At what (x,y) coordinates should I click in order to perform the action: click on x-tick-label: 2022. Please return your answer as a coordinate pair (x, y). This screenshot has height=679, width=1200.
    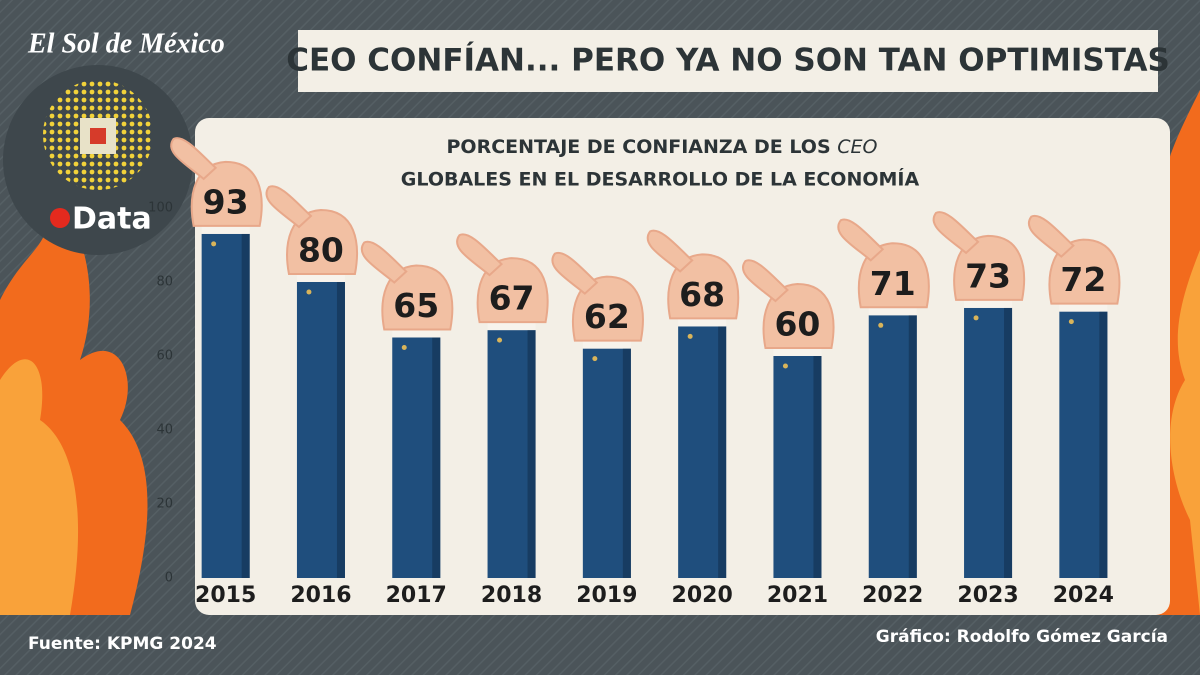
    Looking at the image, I should click on (892, 595).